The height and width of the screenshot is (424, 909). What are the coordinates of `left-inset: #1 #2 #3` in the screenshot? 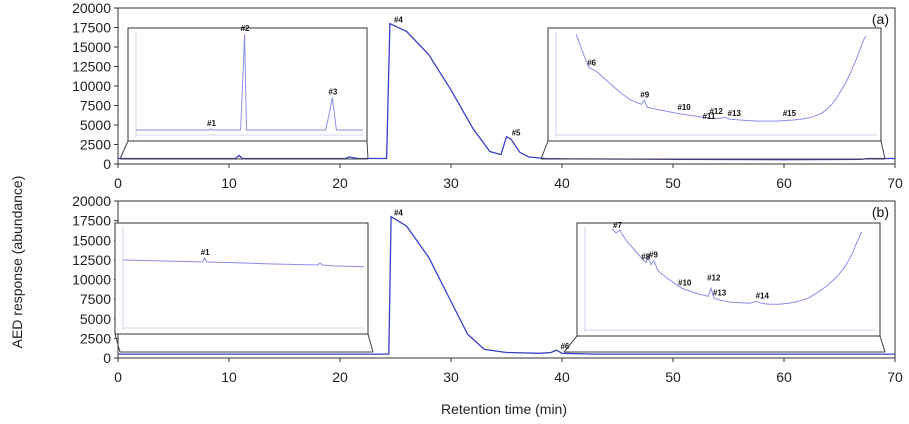 It's located at (247, 83).